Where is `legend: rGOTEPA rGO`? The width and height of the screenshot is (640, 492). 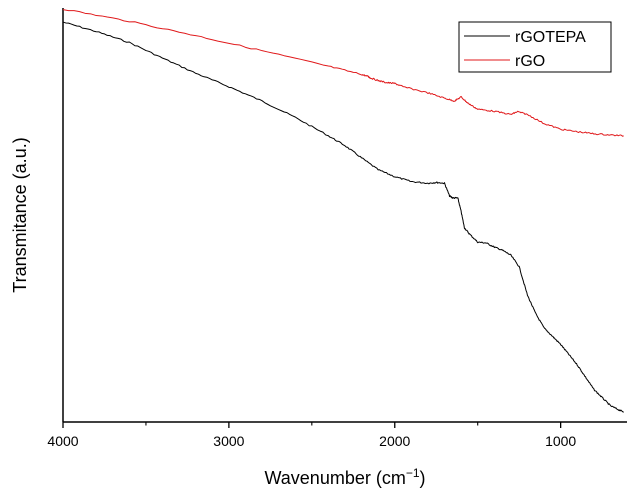 legend: rGOTEPA rGO is located at coordinates (535, 47).